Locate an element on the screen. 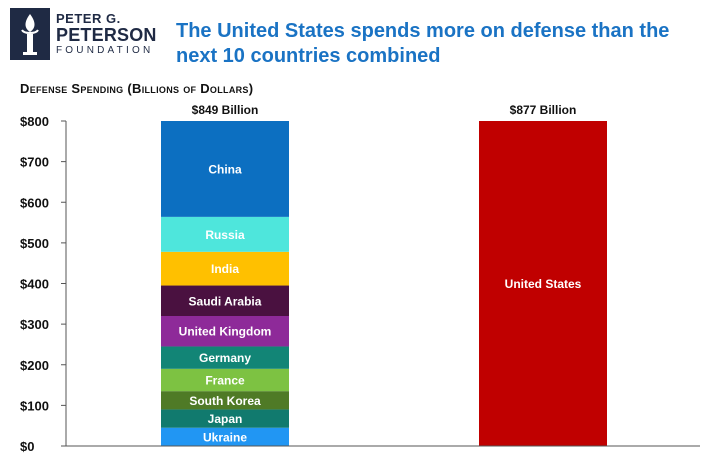  bar-segment-label: Saudi Arabia is located at coordinates (225, 301).